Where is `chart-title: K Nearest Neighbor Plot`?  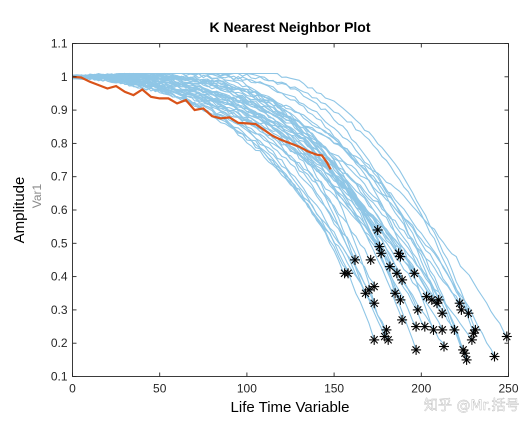
chart-title: K Nearest Neighbor Plot is located at coordinates (289, 27).